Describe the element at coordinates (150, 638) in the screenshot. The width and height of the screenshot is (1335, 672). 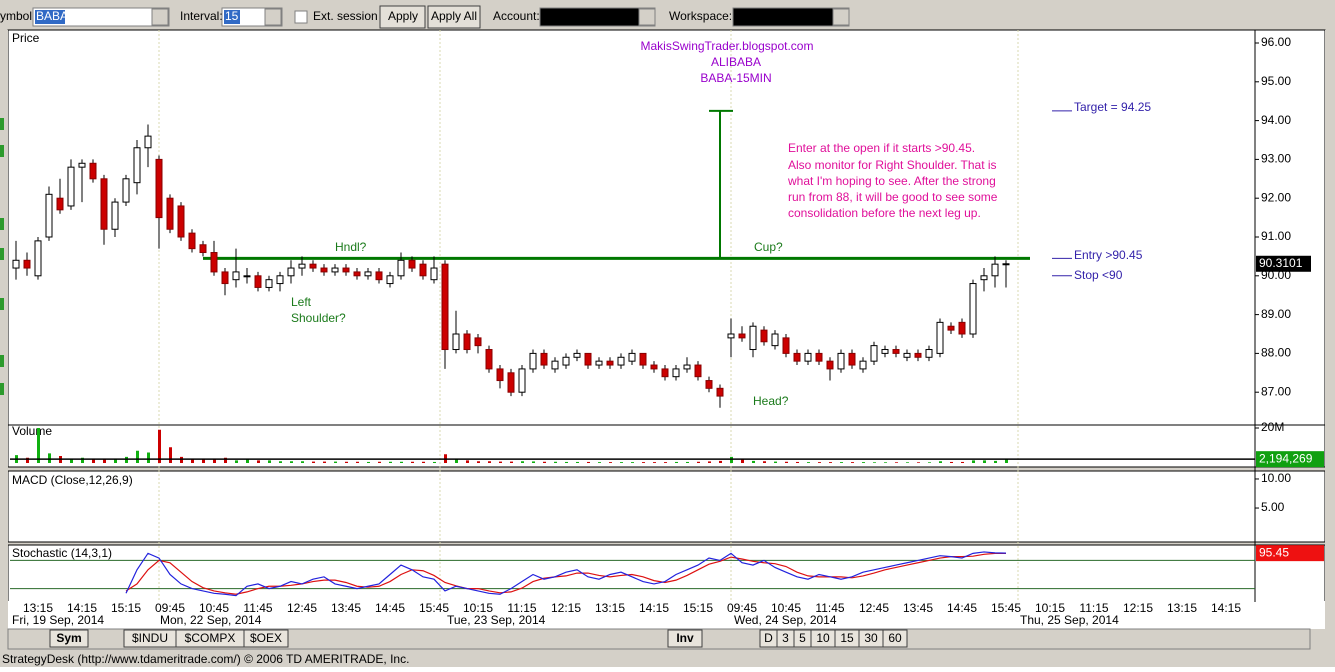
I see `tab-label: $INDU` at that location.